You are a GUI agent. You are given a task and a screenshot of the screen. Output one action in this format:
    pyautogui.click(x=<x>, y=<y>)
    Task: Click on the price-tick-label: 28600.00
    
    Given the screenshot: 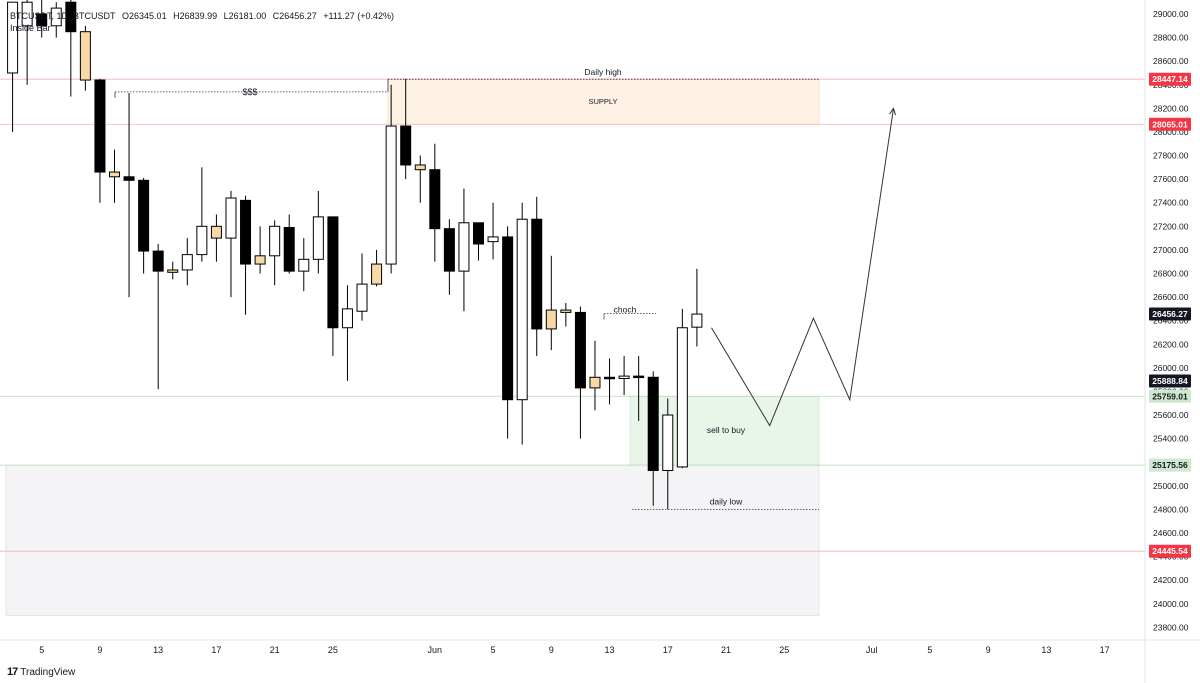 What is the action you would take?
    pyautogui.click(x=1171, y=61)
    